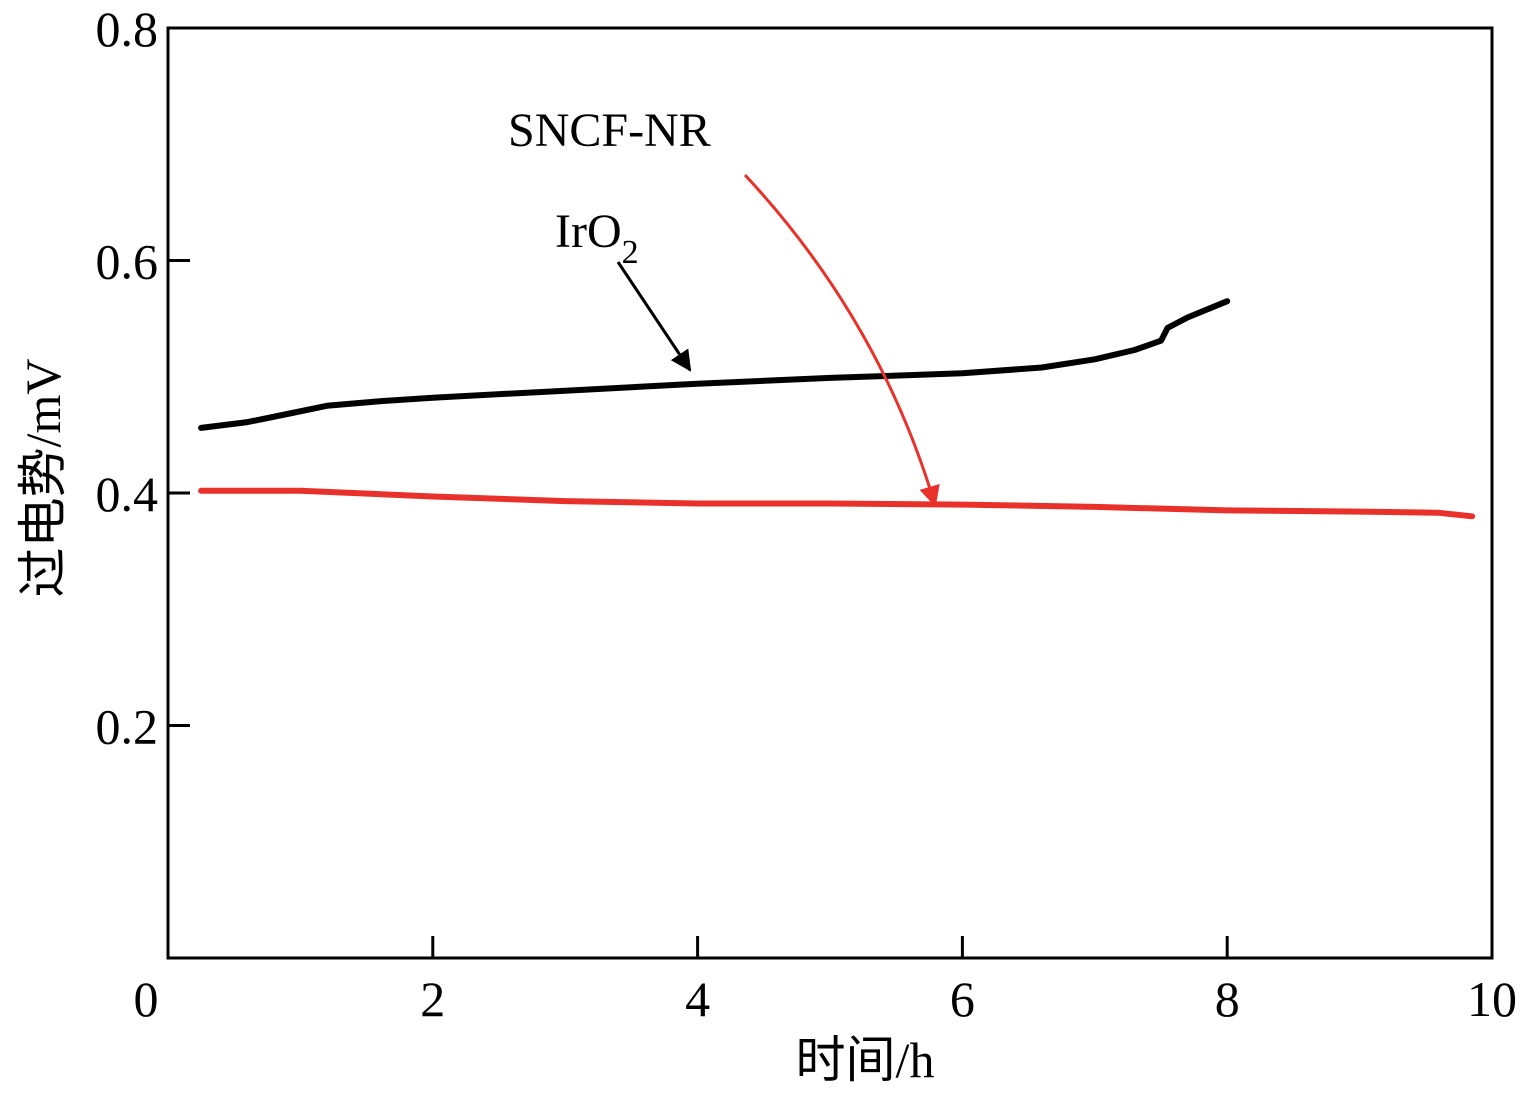  I want to click on annotation-arrow-iro2, so click(654, 316).